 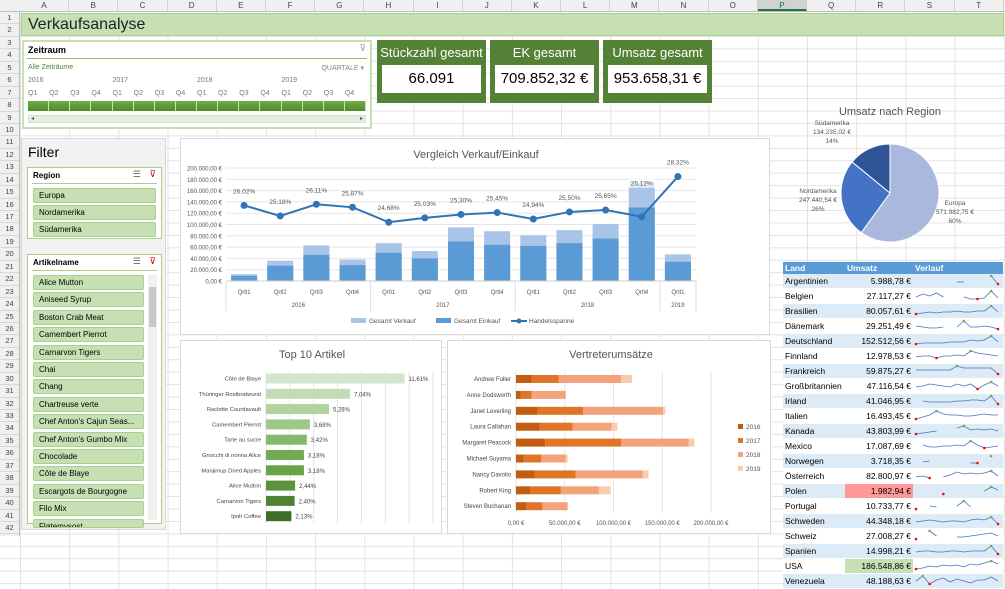 What do you see at coordinates (733, 5) in the screenshot?
I see `column-header-O: O` at bounding box center [733, 5].